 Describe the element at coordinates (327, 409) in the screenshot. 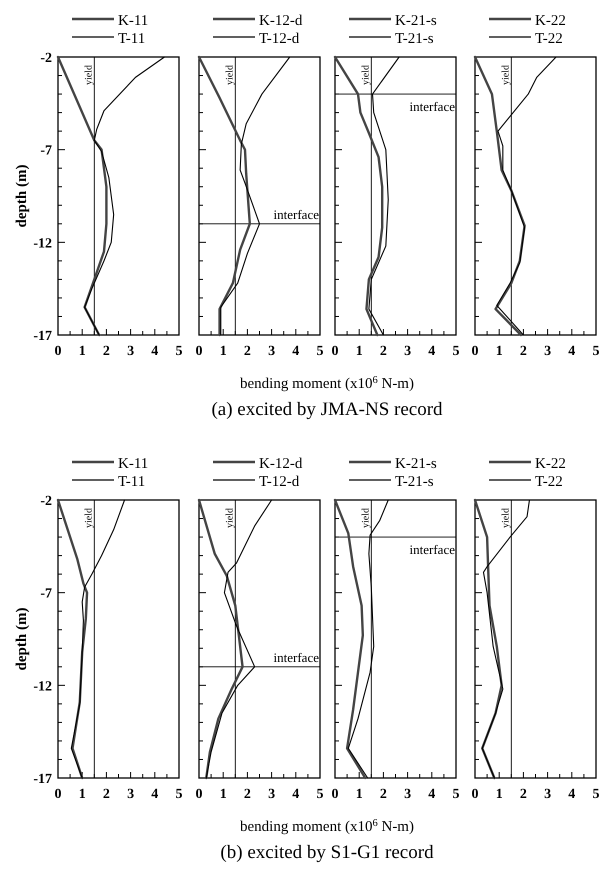

I see `text: (a) excited by JMA-NS record` at that location.